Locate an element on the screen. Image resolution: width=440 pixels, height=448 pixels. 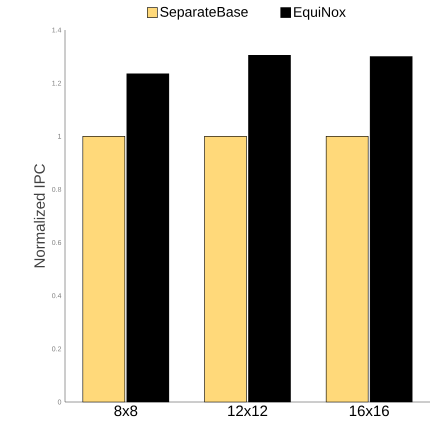
y-axis-title: Normalized IPC is located at coordinates (39, 216).